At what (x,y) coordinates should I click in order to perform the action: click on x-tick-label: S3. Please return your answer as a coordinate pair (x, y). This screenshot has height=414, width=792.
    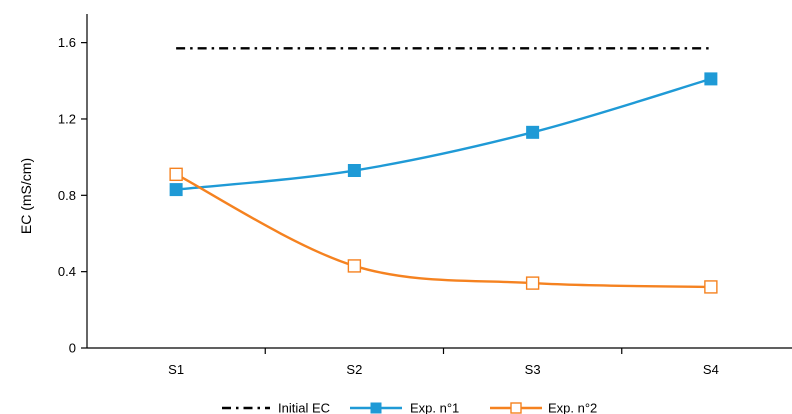
    Looking at the image, I should click on (533, 369).